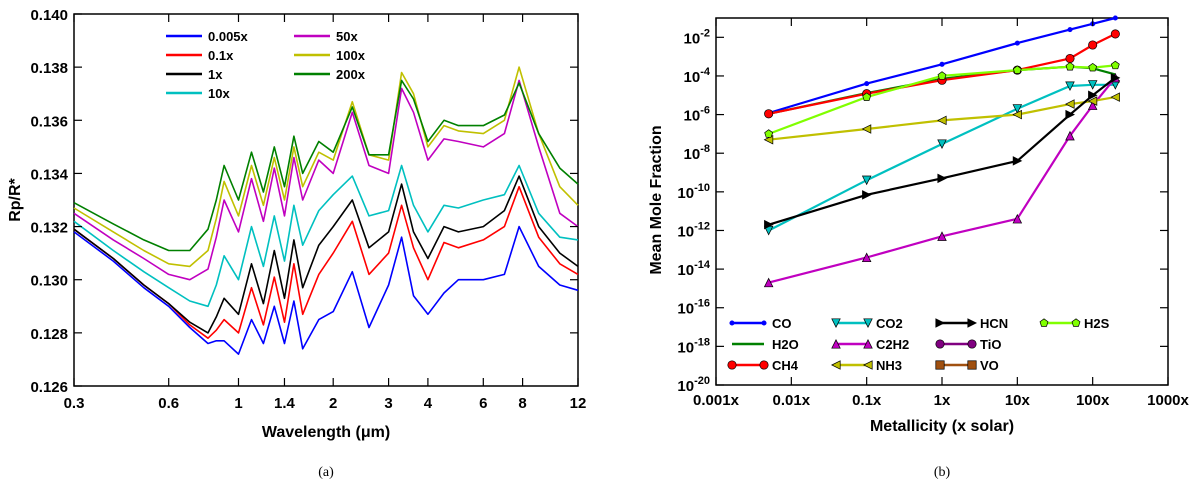 The height and width of the screenshot is (485, 1202). What do you see at coordinates (428, 403) in the screenshot?
I see `spectrum-x-tick-label: 4` at bounding box center [428, 403].